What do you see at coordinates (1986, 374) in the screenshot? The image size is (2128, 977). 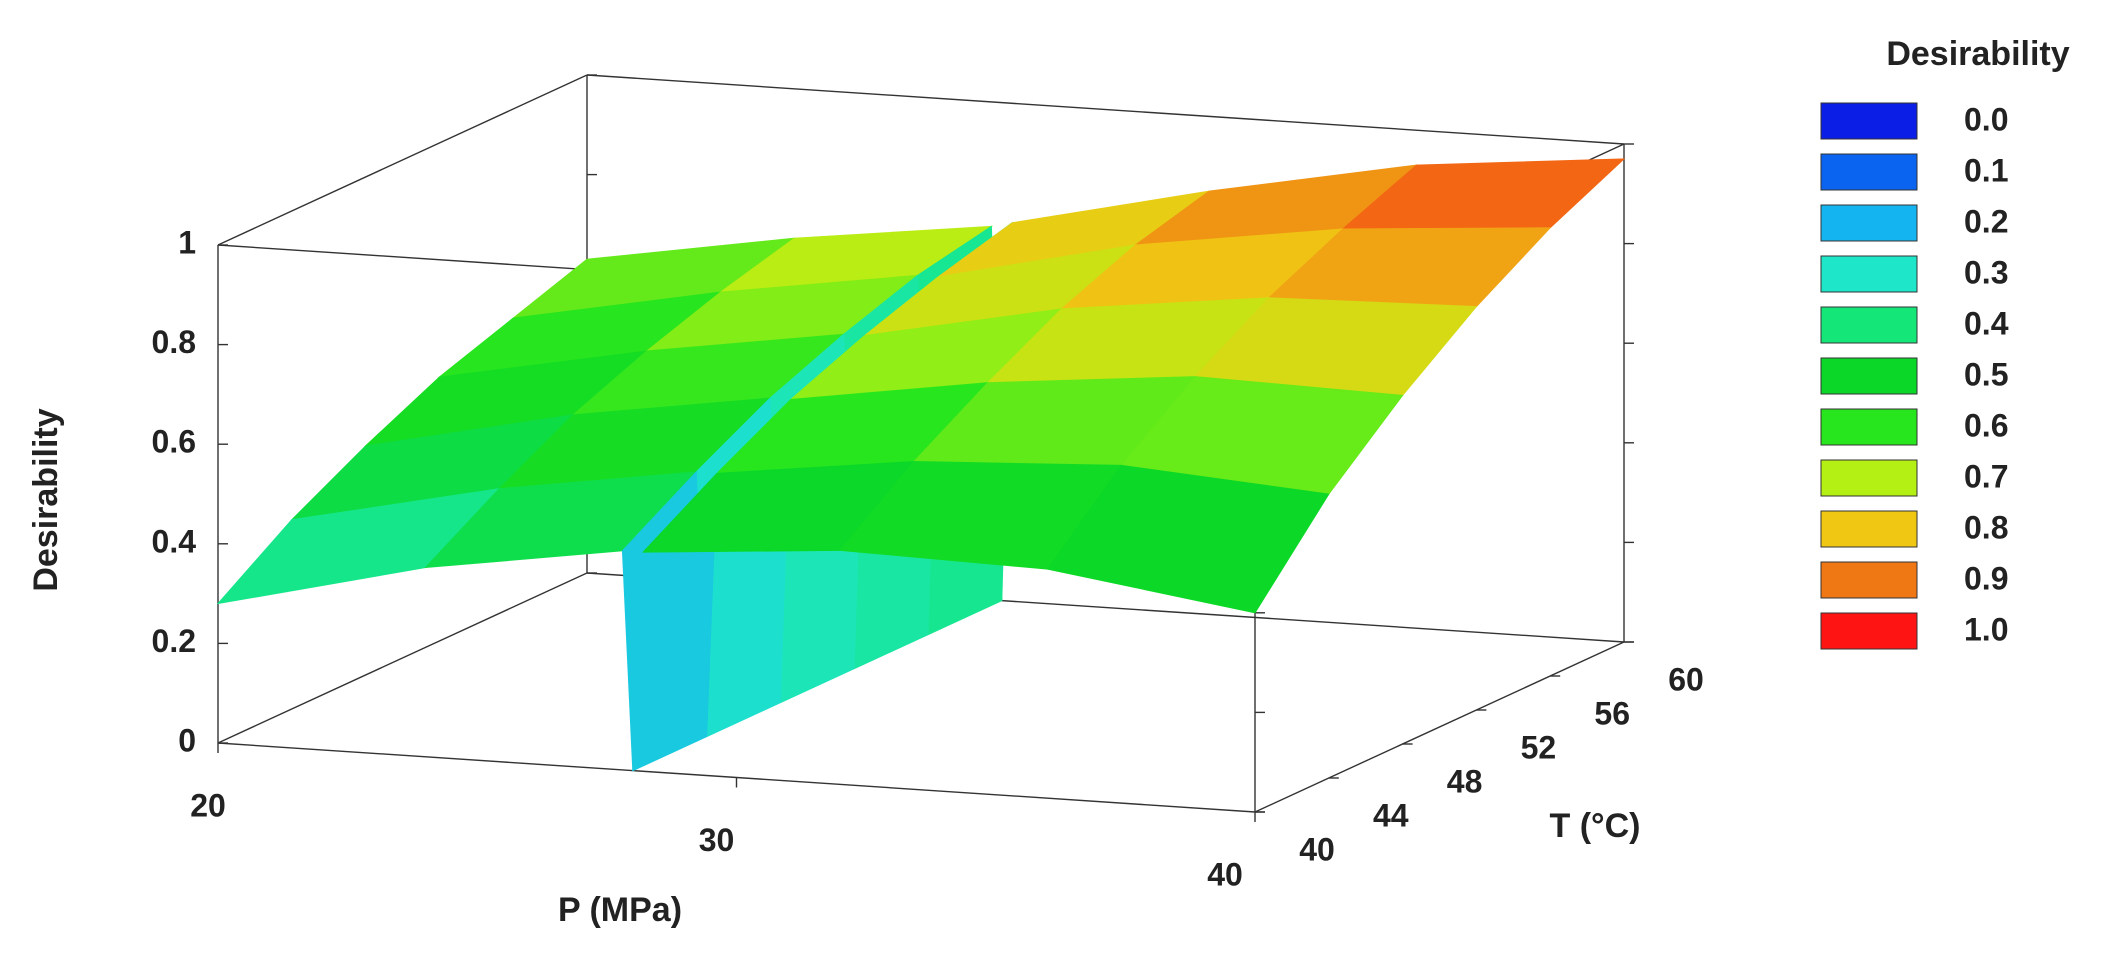 I see `legend-label: 0.5` at bounding box center [1986, 374].